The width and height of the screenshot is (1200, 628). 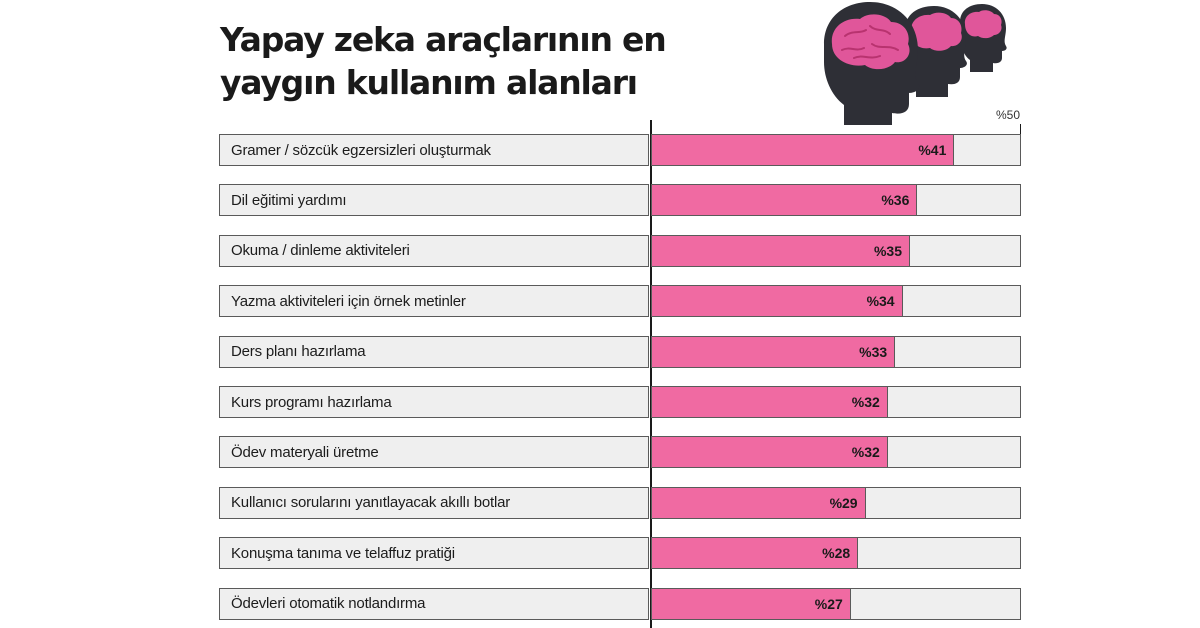 I want to click on brain-heads-icon, so click(x=915, y=63).